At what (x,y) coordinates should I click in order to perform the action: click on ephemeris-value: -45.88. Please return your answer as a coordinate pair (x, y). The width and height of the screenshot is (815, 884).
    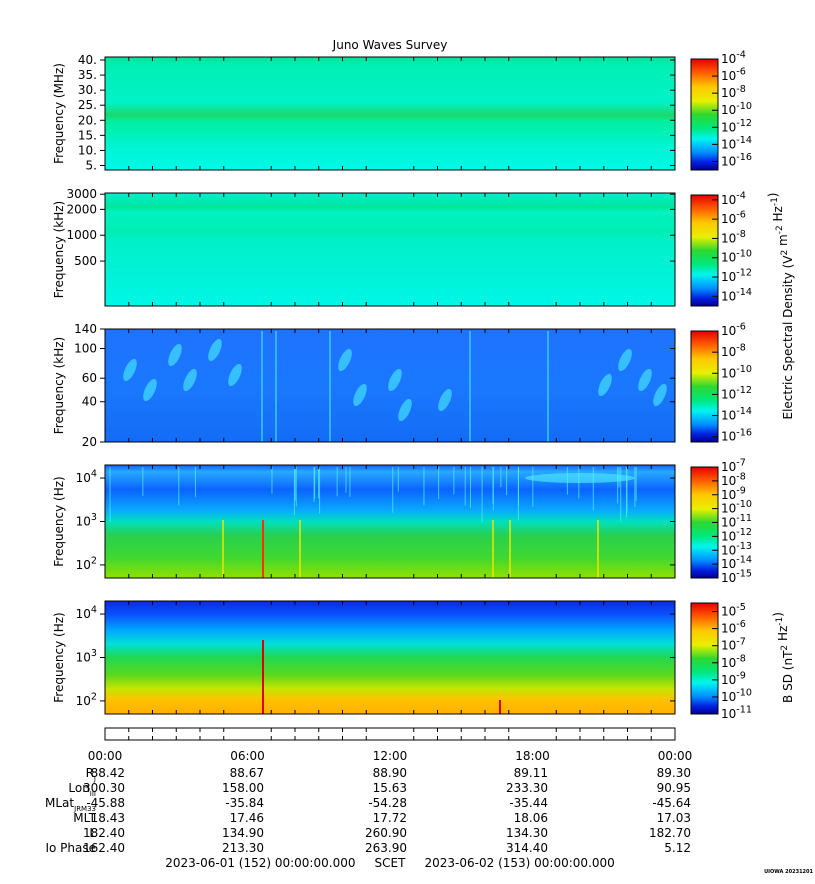
    Looking at the image, I should click on (105, 803).